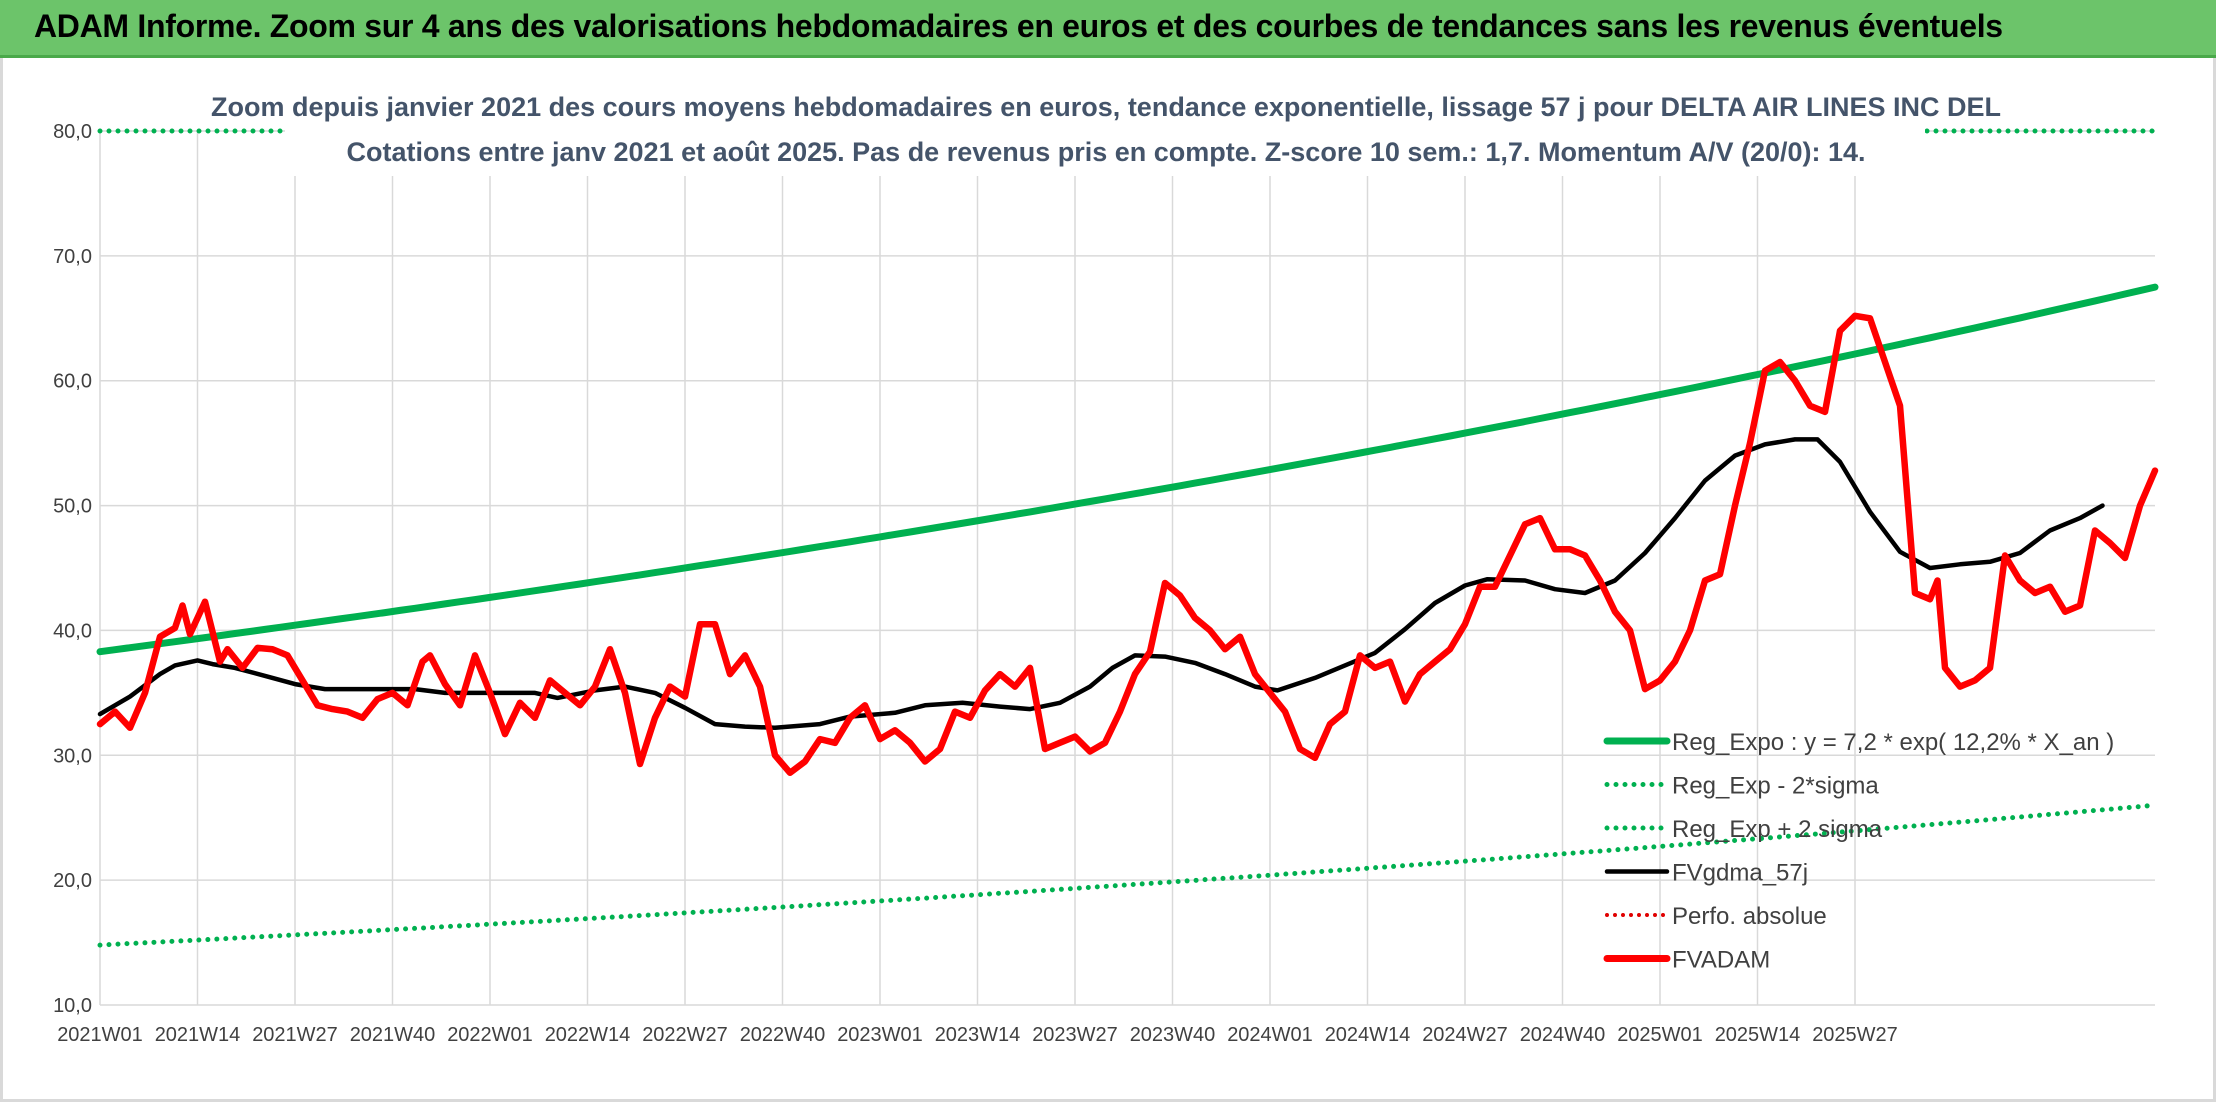 Image resolution: width=2216 pixels, height=1102 pixels. What do you see at coordinates (1173, 1035) in the screenshot?
I see `x-tick-label: 2023W40` at bounding box center [1173, 1035].